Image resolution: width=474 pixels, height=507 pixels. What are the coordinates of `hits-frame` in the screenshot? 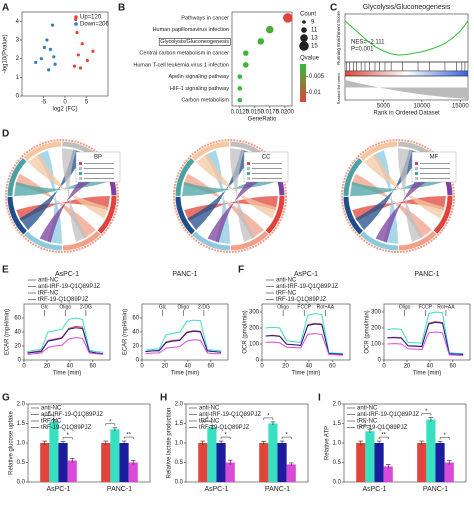 It's located at (406, 66).